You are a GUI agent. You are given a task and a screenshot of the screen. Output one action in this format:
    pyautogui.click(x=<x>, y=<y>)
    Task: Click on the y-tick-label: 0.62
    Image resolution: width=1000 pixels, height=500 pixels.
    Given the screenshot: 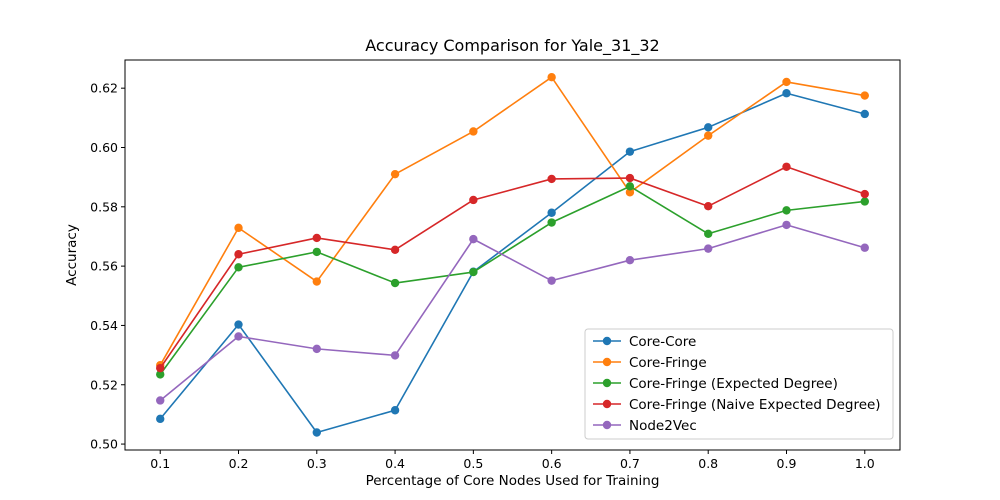 What is the action you would take?
    pyautogui.click(x=104, y=88)
    